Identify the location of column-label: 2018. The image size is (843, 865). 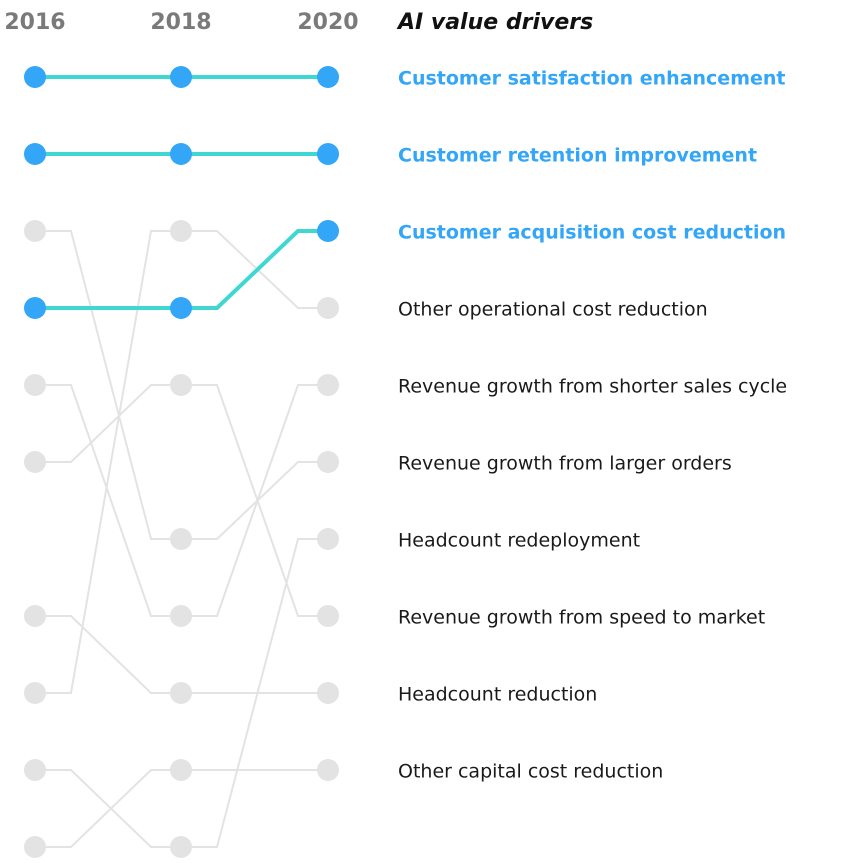
(180, 22).